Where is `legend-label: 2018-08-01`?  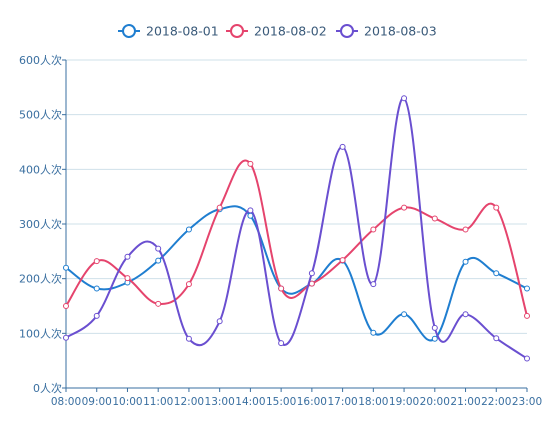 legend-label: 2018-08-01 is located at coordinates (182, 31).